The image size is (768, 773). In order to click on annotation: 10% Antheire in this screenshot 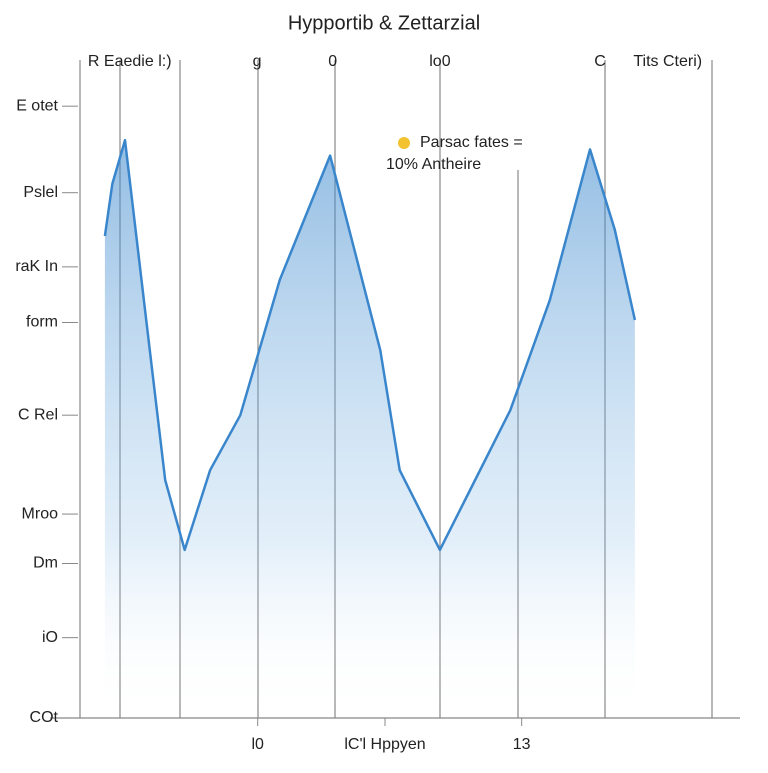, I will do `click(433, 164)`.